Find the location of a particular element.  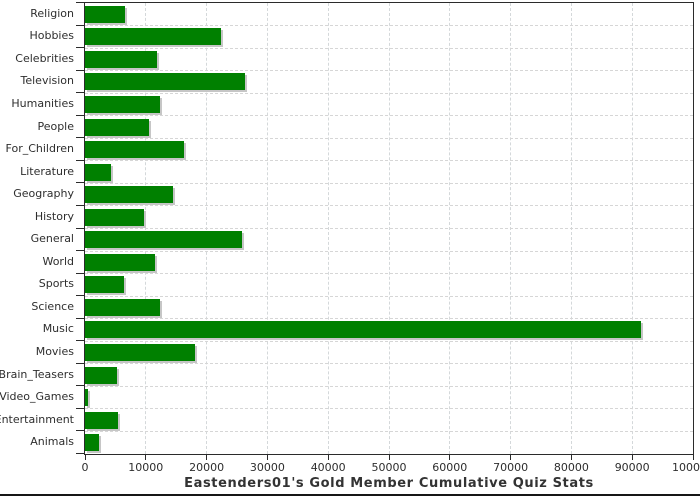

y-axis-label: World is located at coordinates (58, 261).